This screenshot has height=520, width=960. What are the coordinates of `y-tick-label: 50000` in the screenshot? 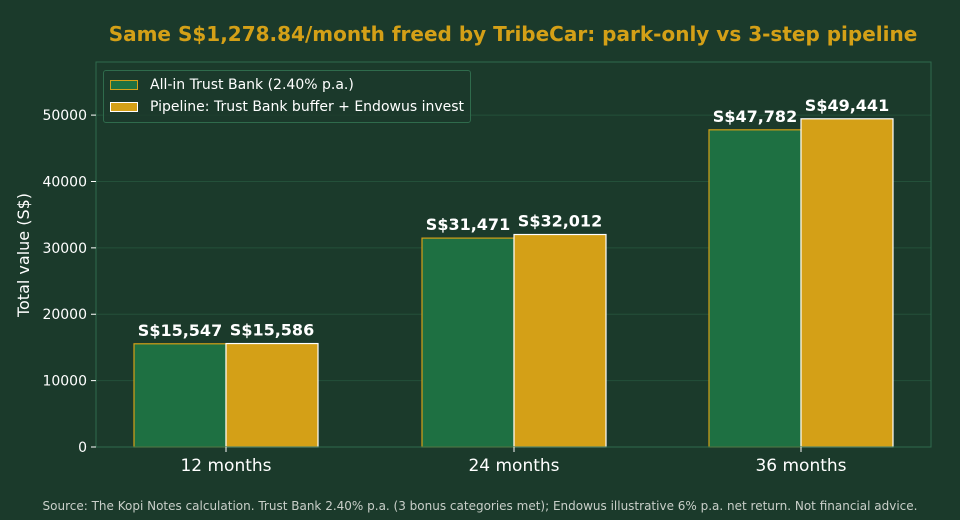 It's located at (64, 116).